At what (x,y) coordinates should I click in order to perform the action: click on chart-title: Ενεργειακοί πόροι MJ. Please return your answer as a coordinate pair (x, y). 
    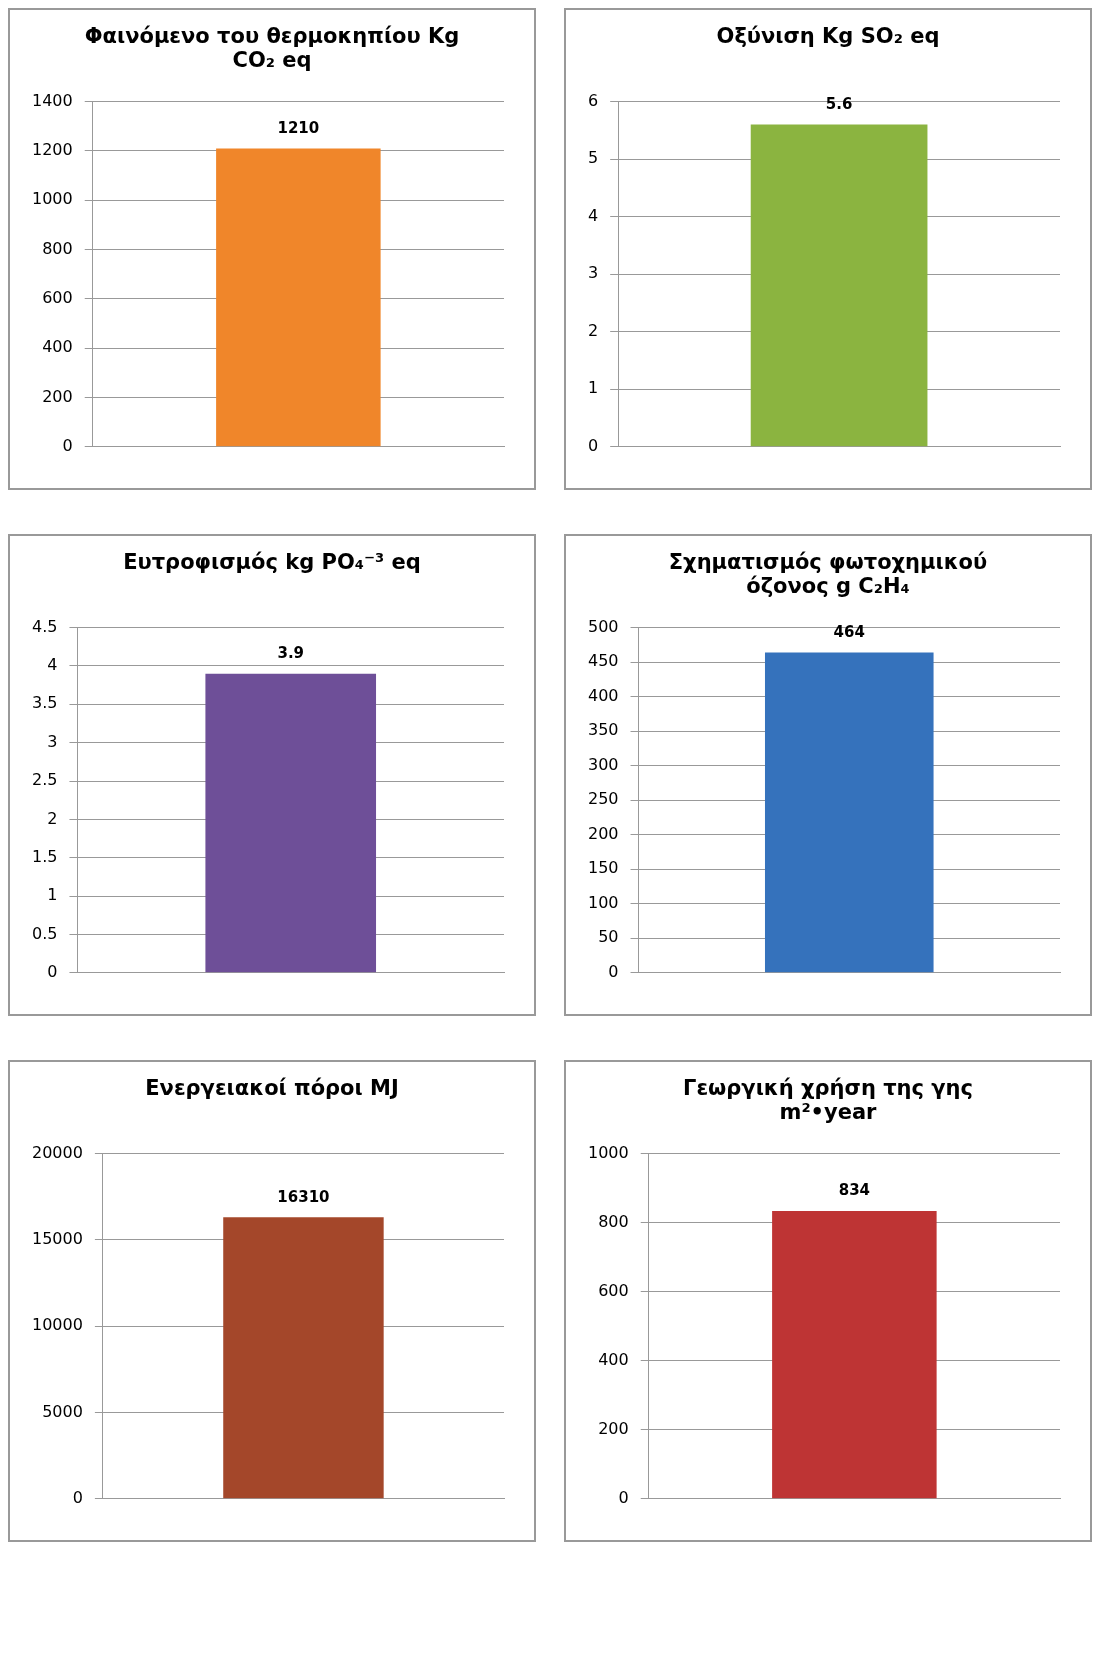
    Looking at the image, I should click on (272, 1089).